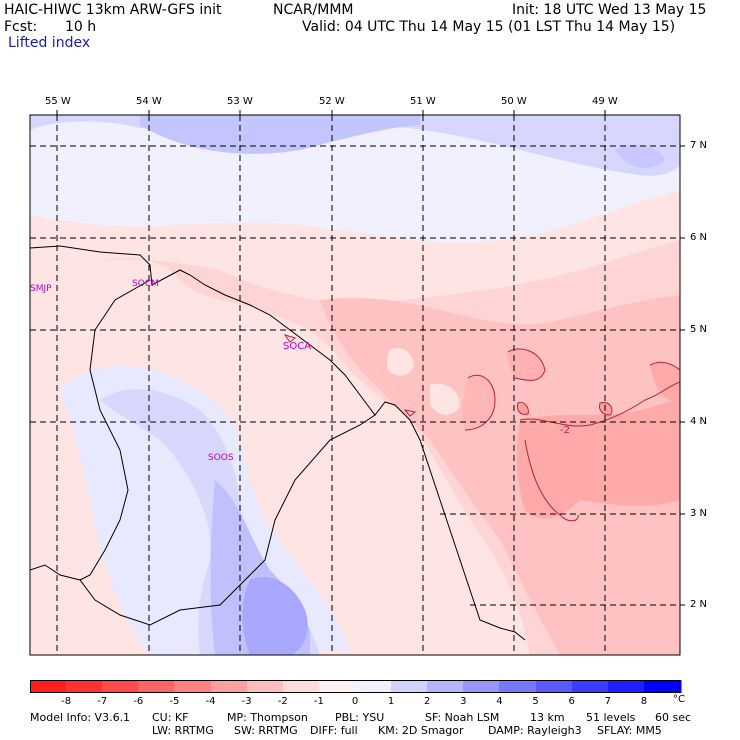  What do you see at coordinates (115, 430) in the screenshot?
I see `border-west` at bounding box center [115, 430].